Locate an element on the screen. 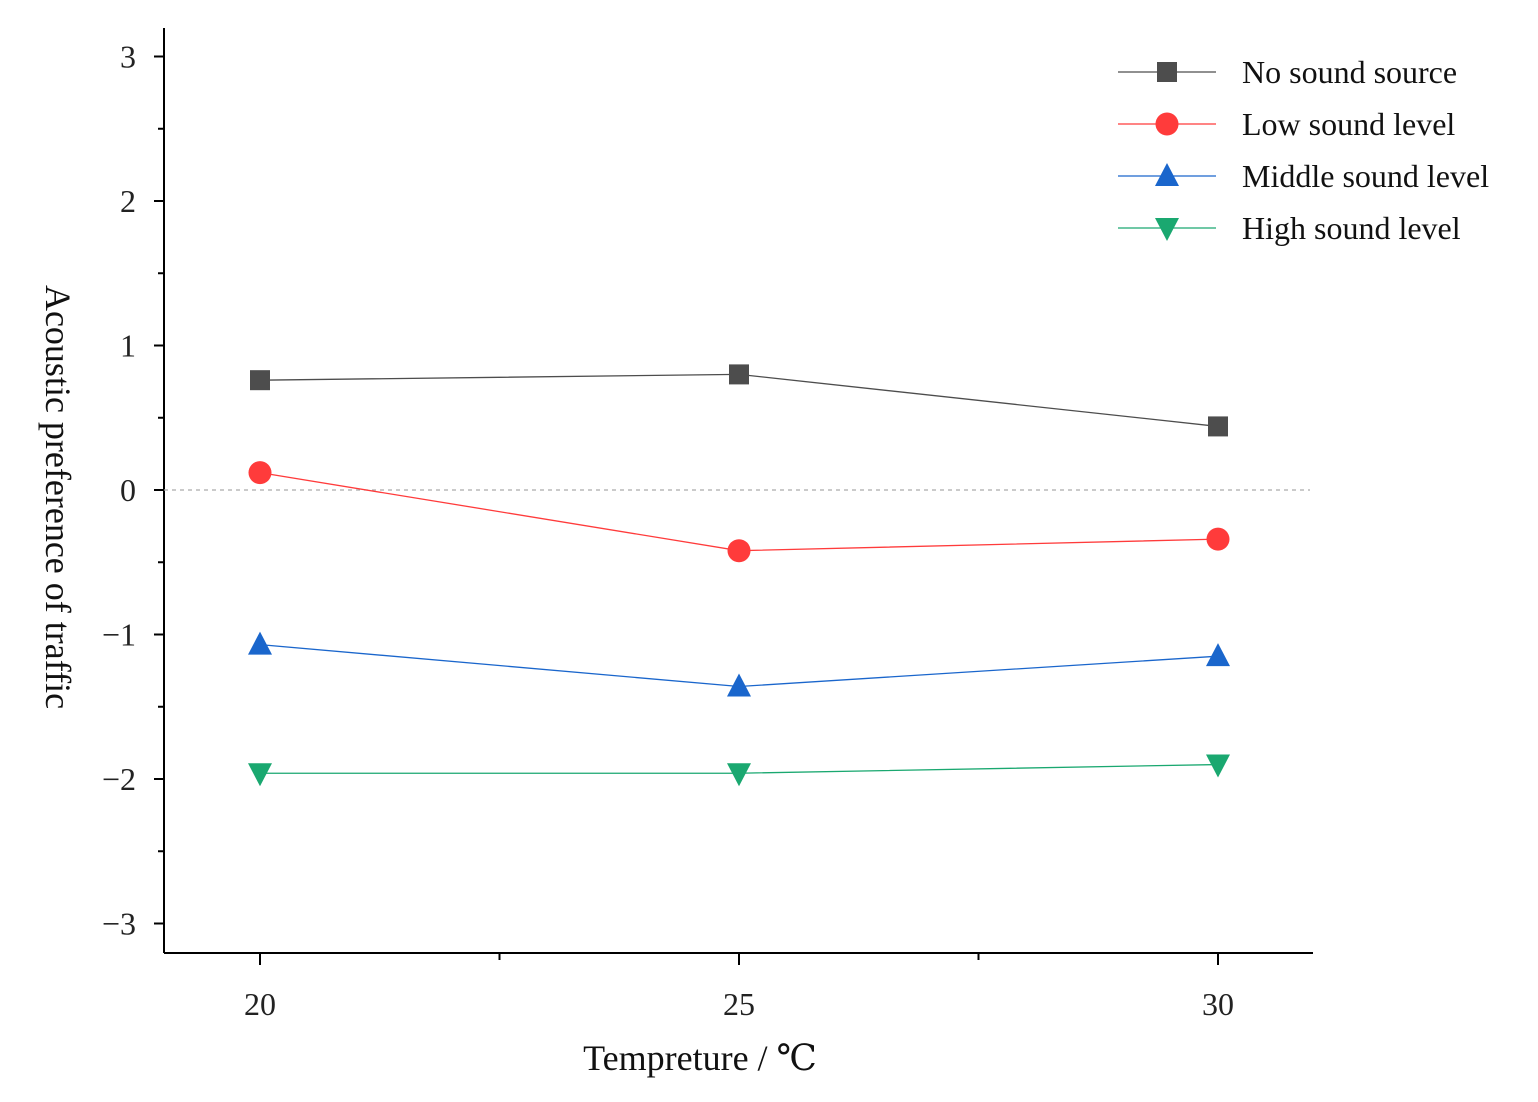  x-tick-label: 20 is located at coordinates (260, 1004).